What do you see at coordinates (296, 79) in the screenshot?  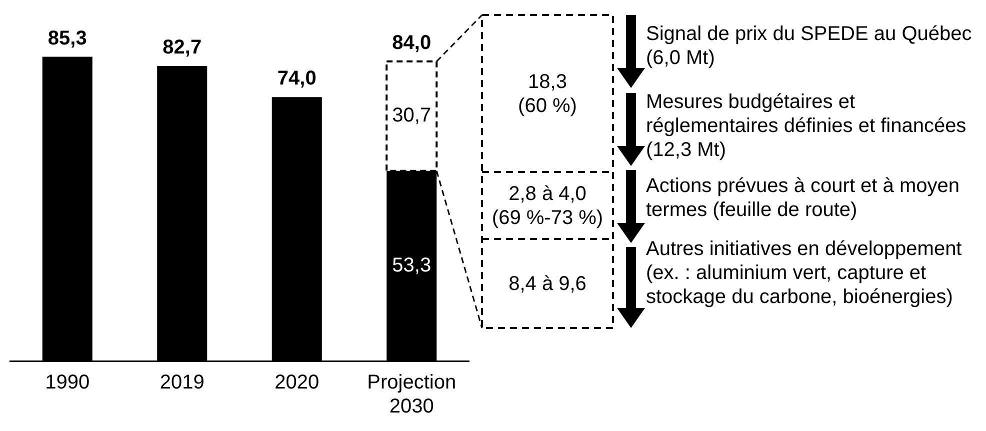 I see `total-label: 74,0` at bounding box center [296, 79].